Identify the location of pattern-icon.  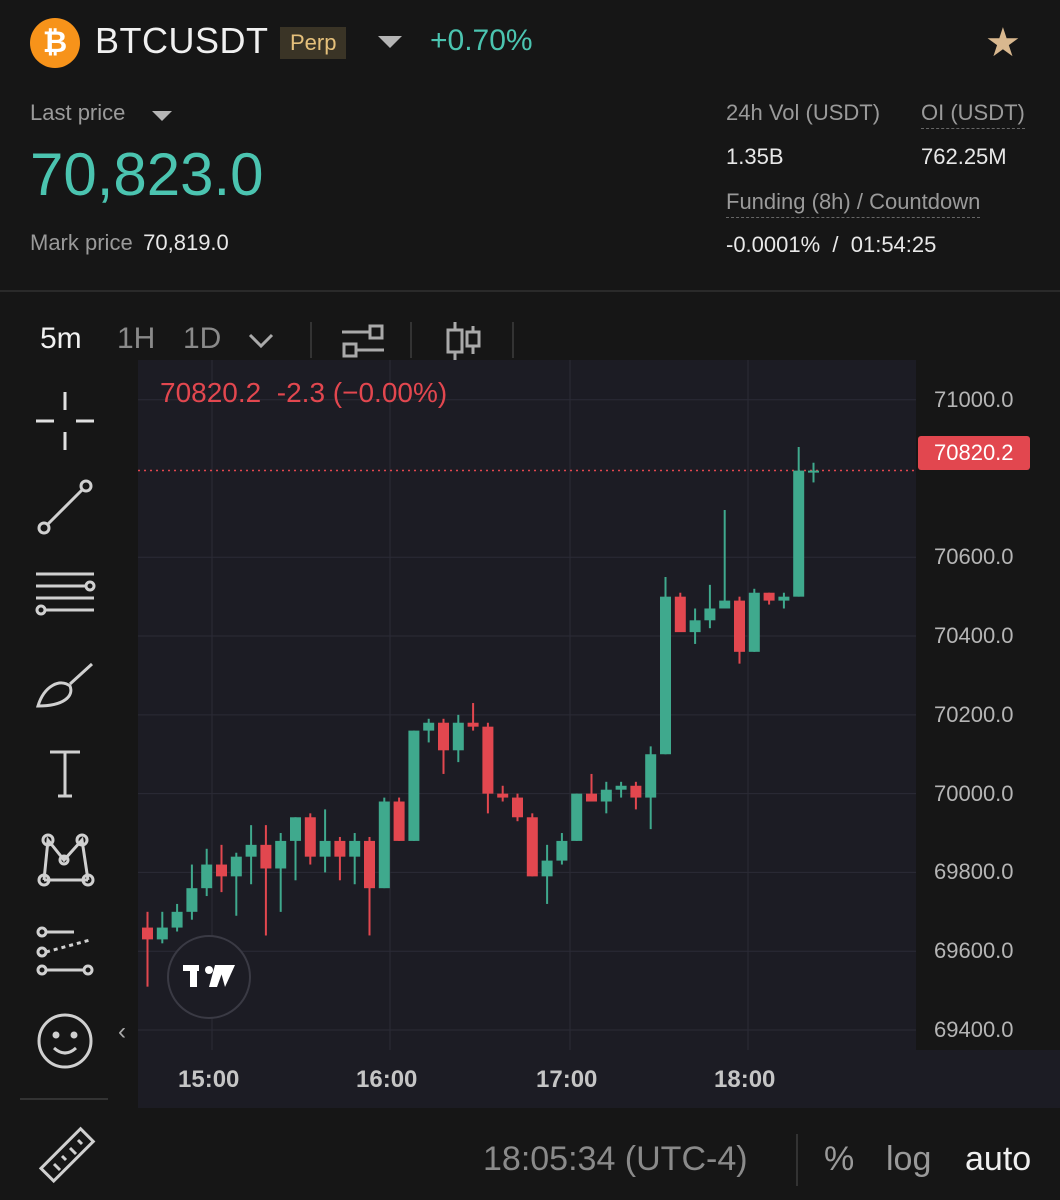
(65, 861).